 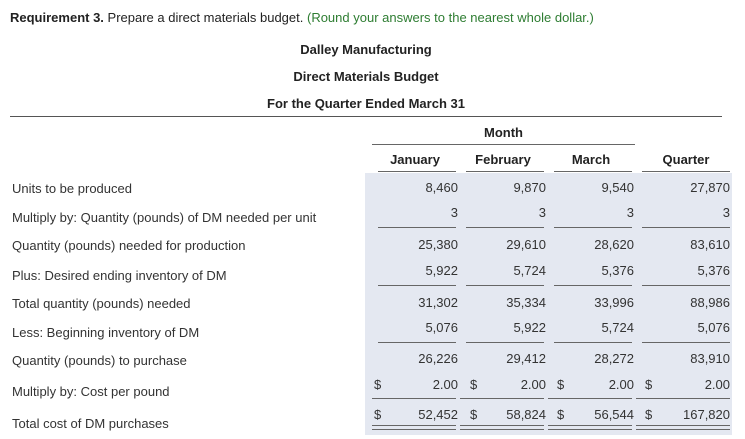 I want to click on col-quarter-rule, so click(x=686, y=171).